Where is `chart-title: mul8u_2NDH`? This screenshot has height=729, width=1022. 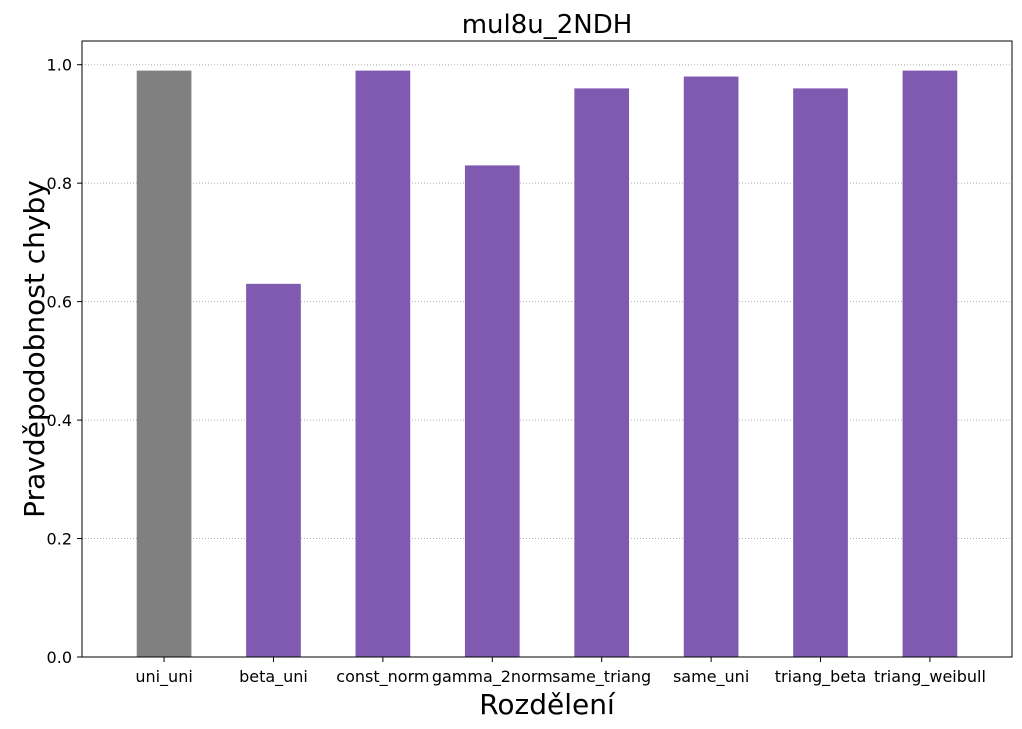
chart-title: mul8u_2NDH is located at coordinates (547, 25).